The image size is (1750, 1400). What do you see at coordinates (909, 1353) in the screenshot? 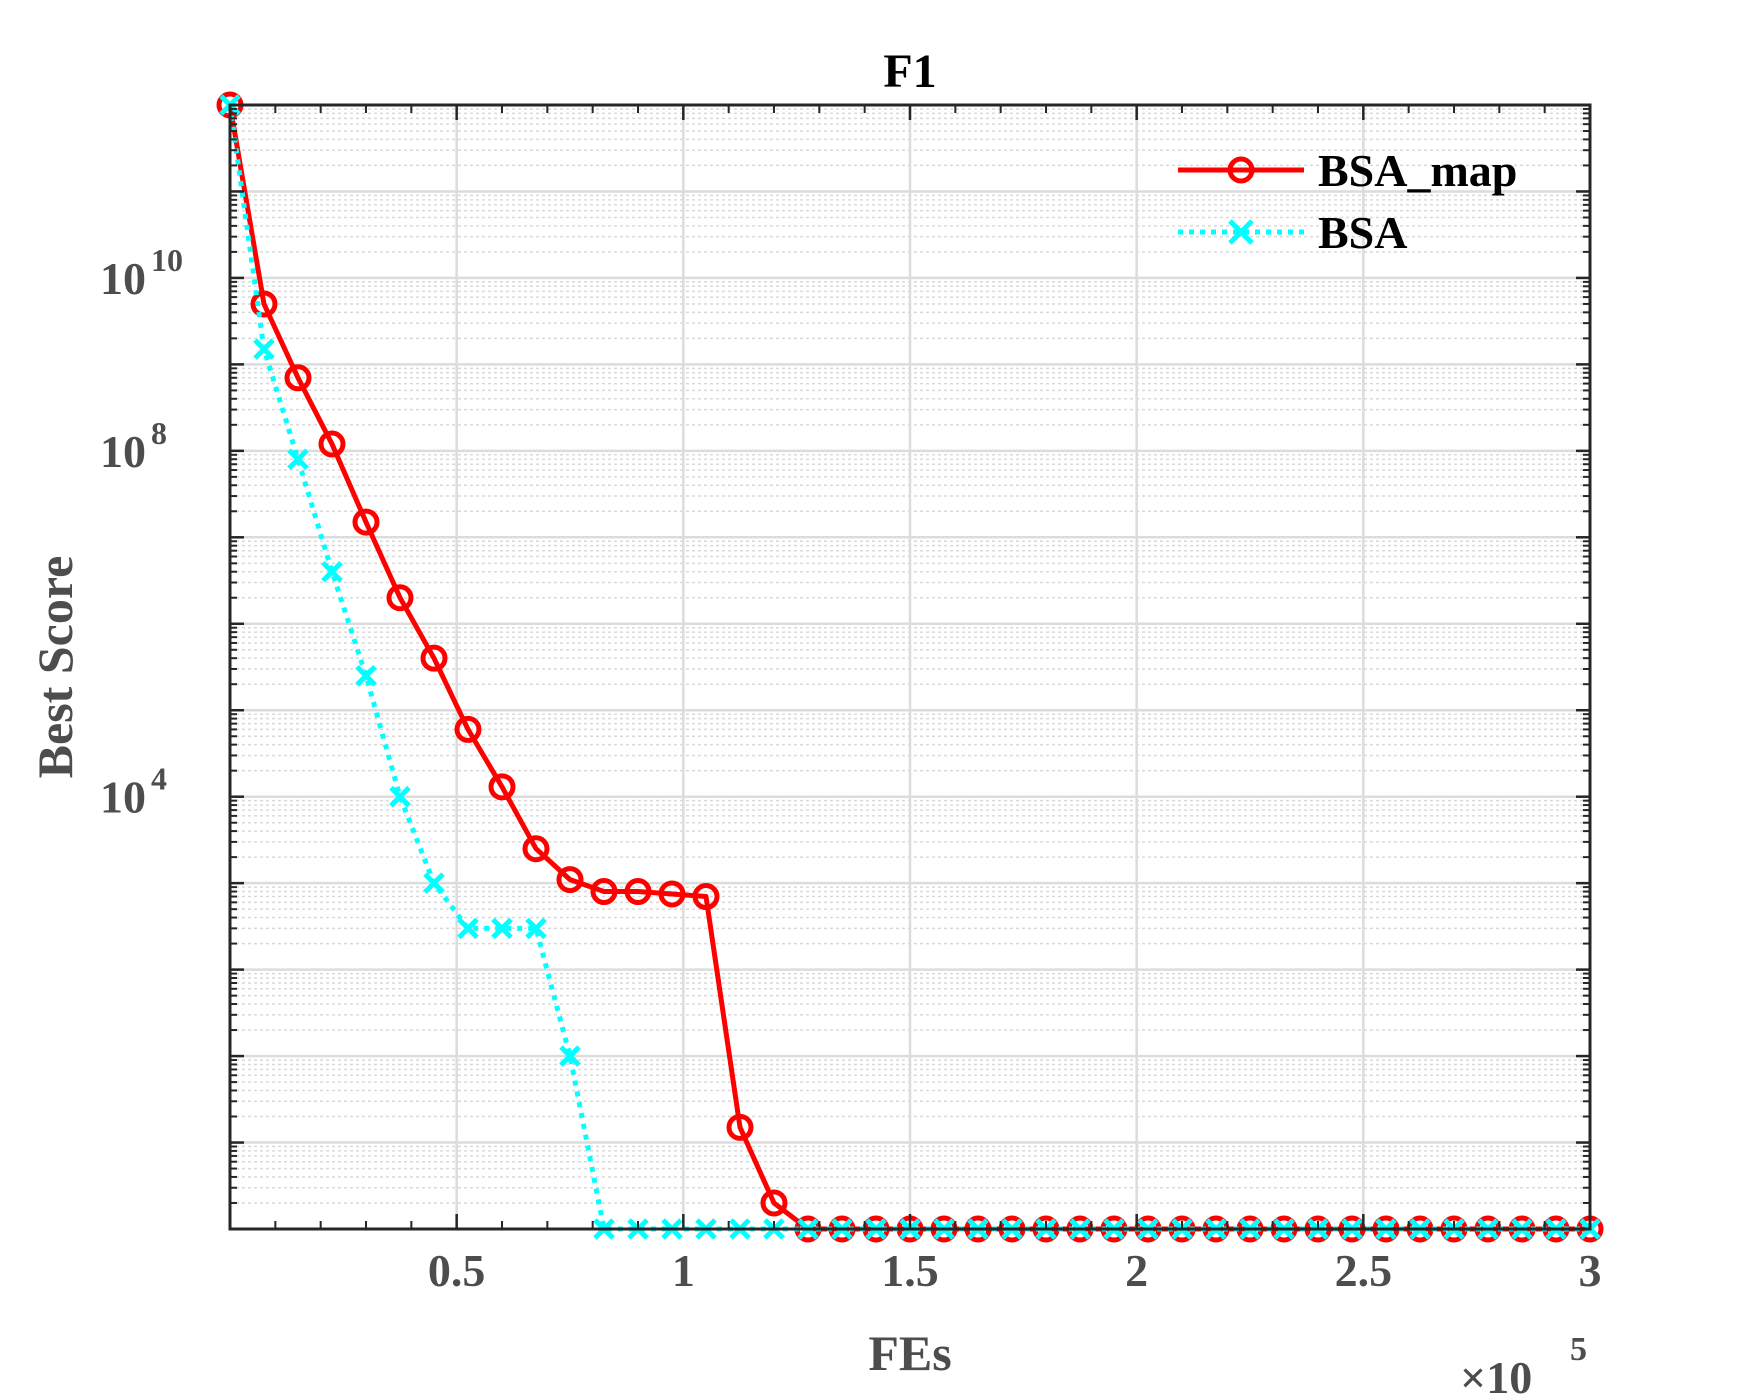
I see `x-axis-label: FEs` at bounding box center [909, 1353].